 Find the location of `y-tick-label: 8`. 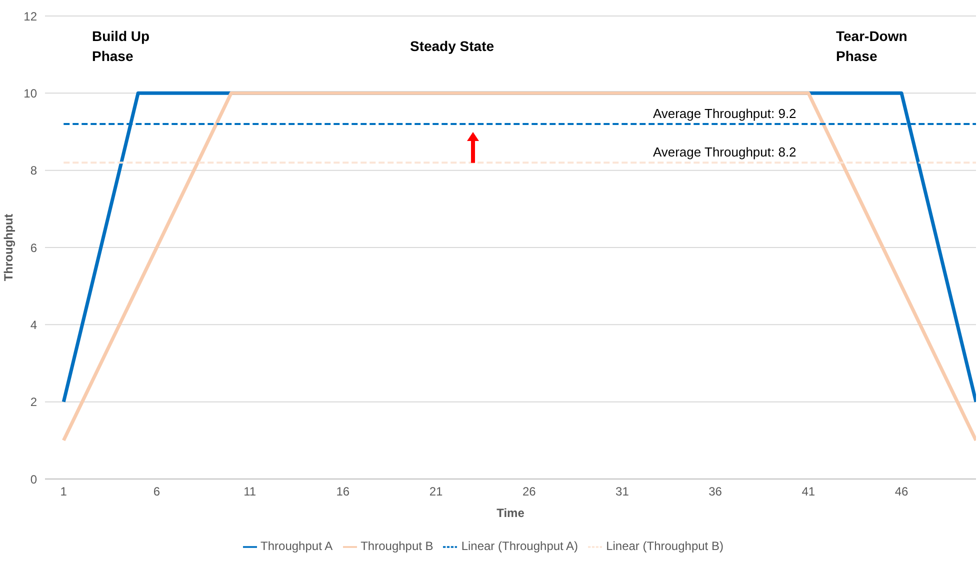

y-tick-label: 8 is located at coordinates (34, 171).